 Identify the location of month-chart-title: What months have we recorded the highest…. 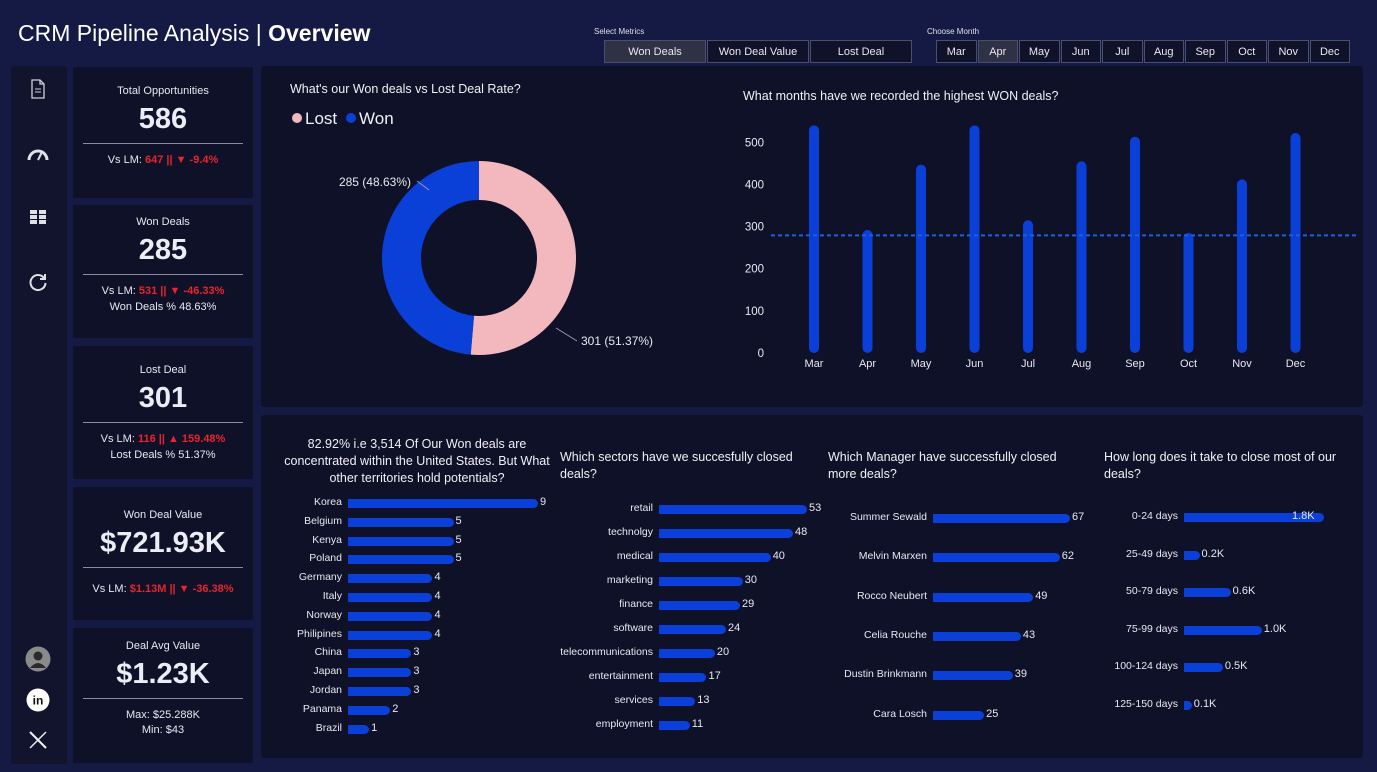
(901, 96).